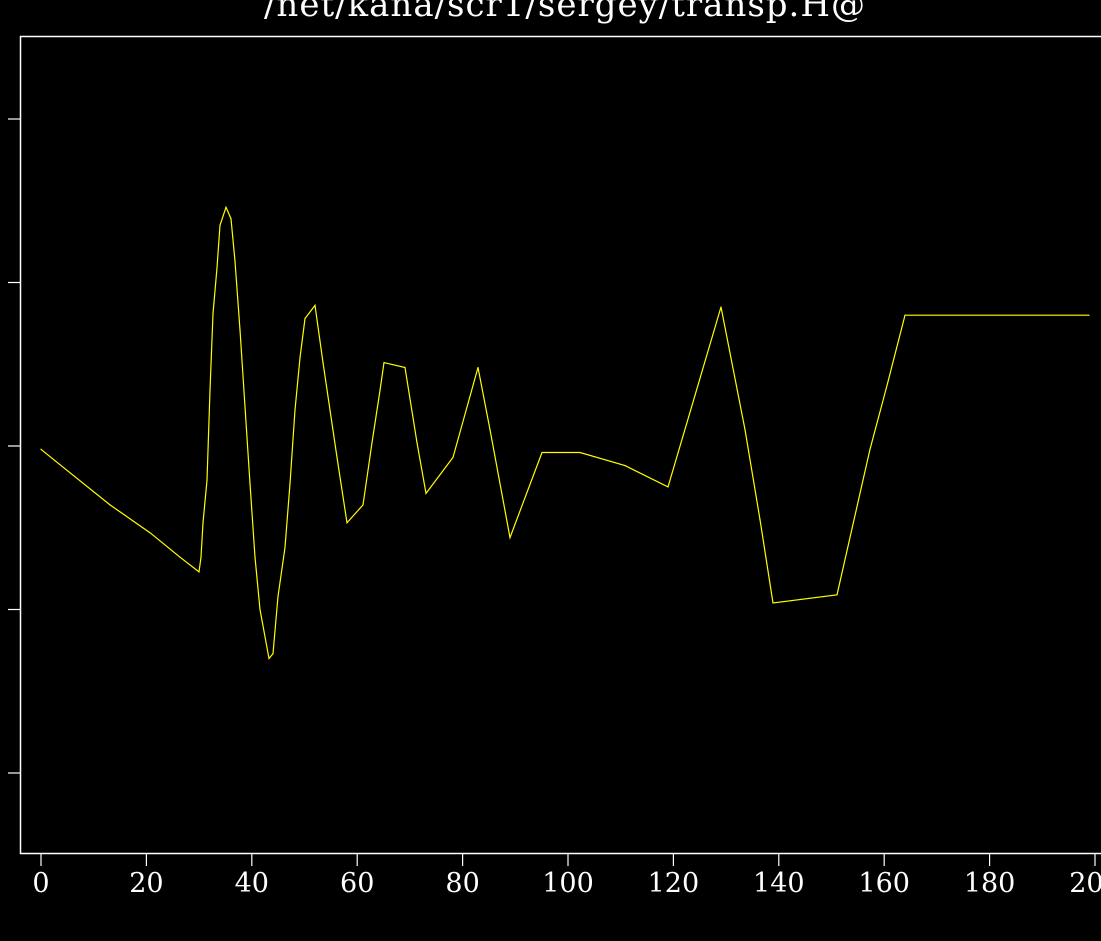 The height and width of the screenshot is (941, 1101). What do you see at coordinates (779, 883) in the screenshot?
I see `x-tick-label: 140` at bounding box center [779, 883].